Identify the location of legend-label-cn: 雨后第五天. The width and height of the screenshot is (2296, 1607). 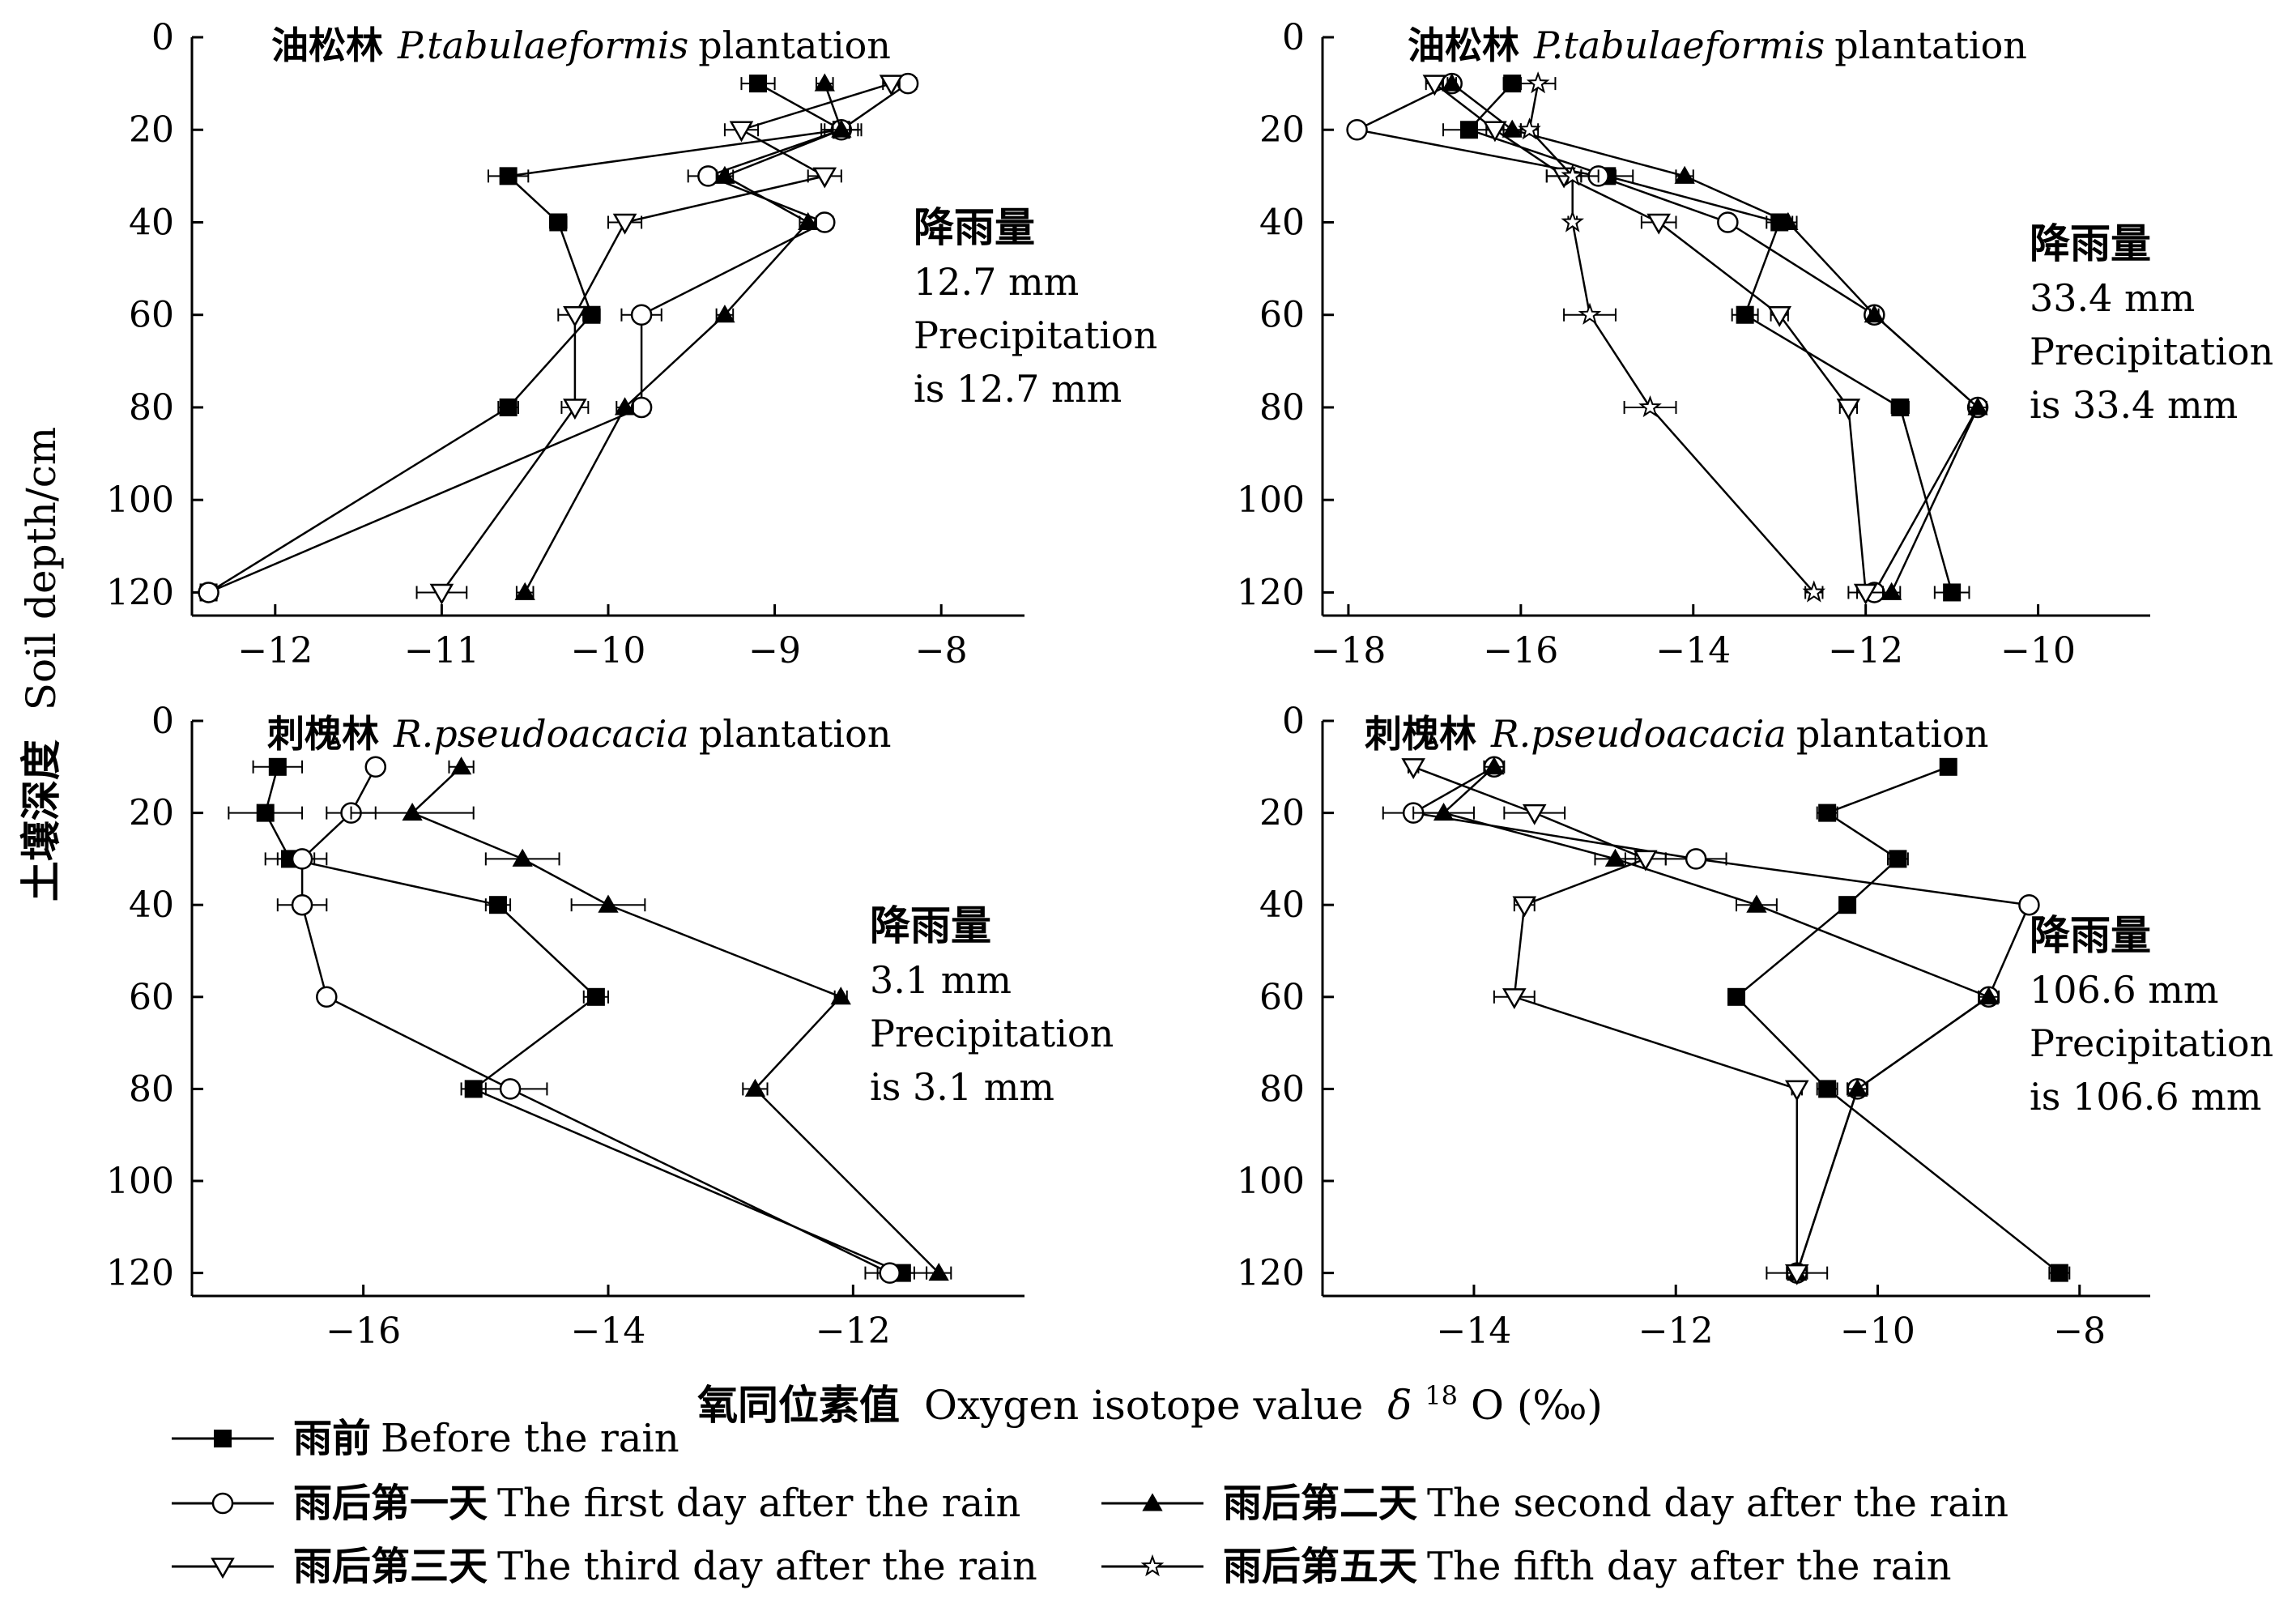
(1320, 1566).